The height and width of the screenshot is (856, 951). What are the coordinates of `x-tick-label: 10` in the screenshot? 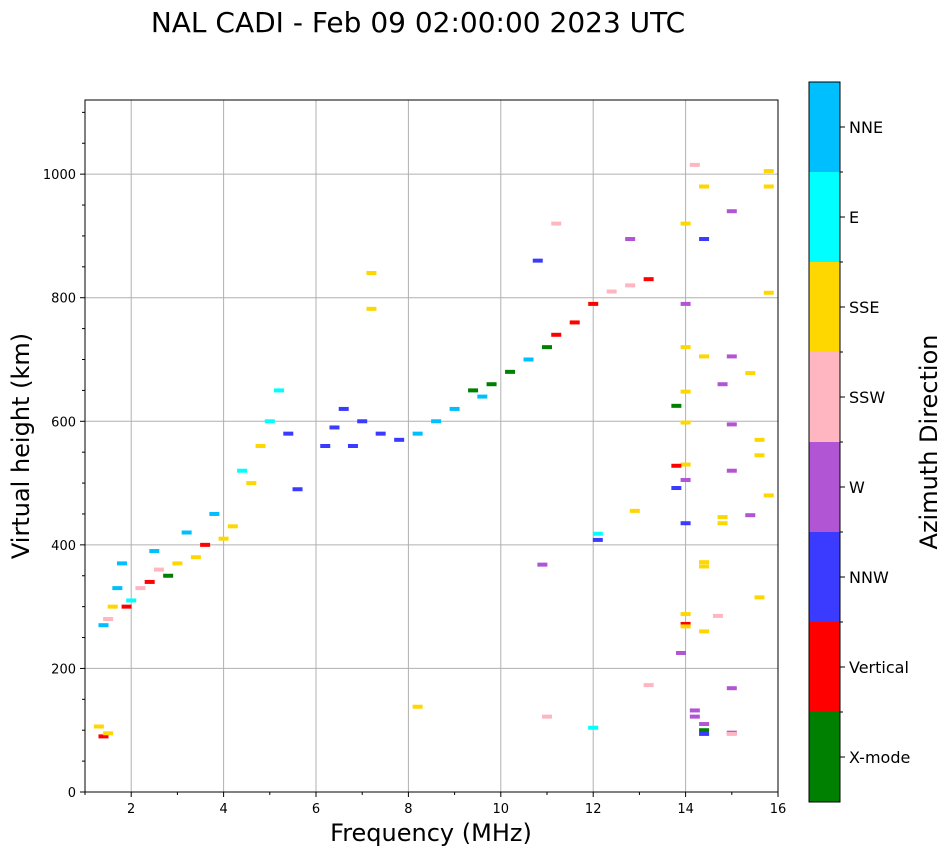 It's located at (501, 809).